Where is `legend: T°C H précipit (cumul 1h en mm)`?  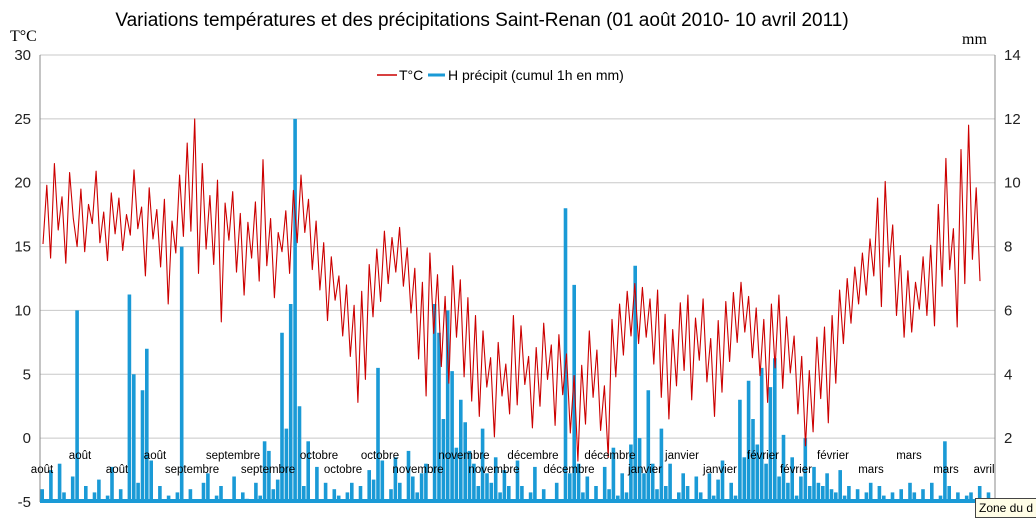 legend: T°C H précipit (cumul 1h en mm) is located at coordinates (500, 75).